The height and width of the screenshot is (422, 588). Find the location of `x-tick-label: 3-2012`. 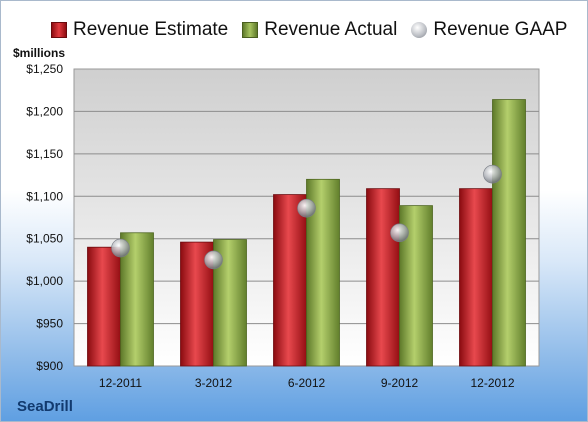

x-tick-label: 3-2012 is located at coordinates (214, 383).